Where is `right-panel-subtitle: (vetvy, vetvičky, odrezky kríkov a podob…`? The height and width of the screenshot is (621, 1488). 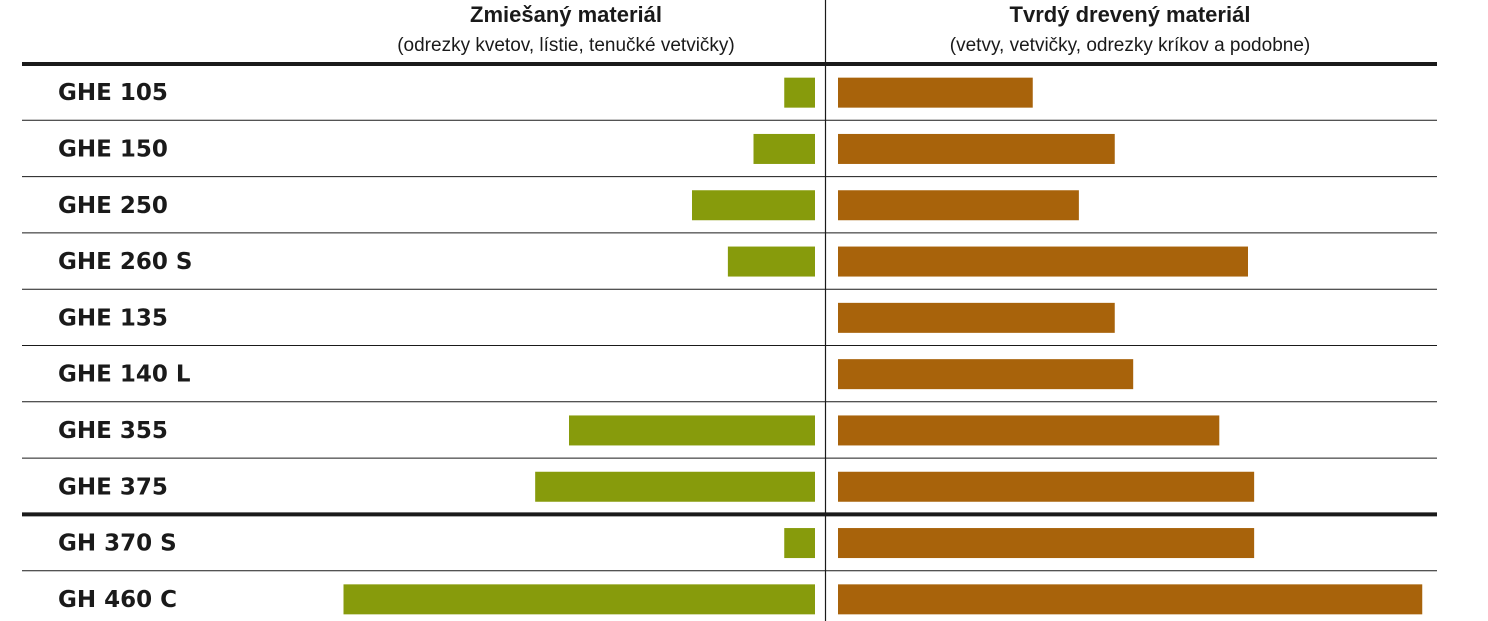
right-panel-subtitle: (vetvy, vetvičky, odrezky kríkov a podob… is located at coordinates (1130, 45).